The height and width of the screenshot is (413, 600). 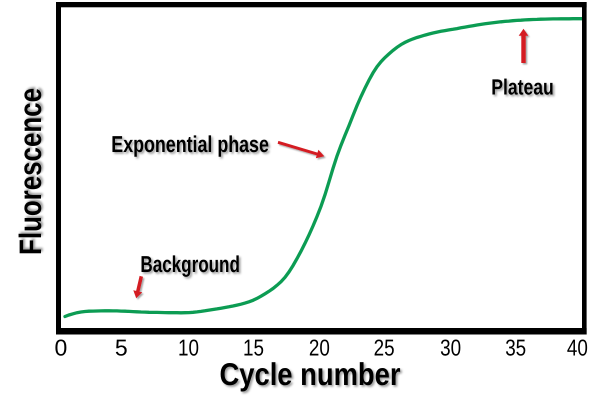 I want to click on svg-text: 35, so click(x=515, y=348).